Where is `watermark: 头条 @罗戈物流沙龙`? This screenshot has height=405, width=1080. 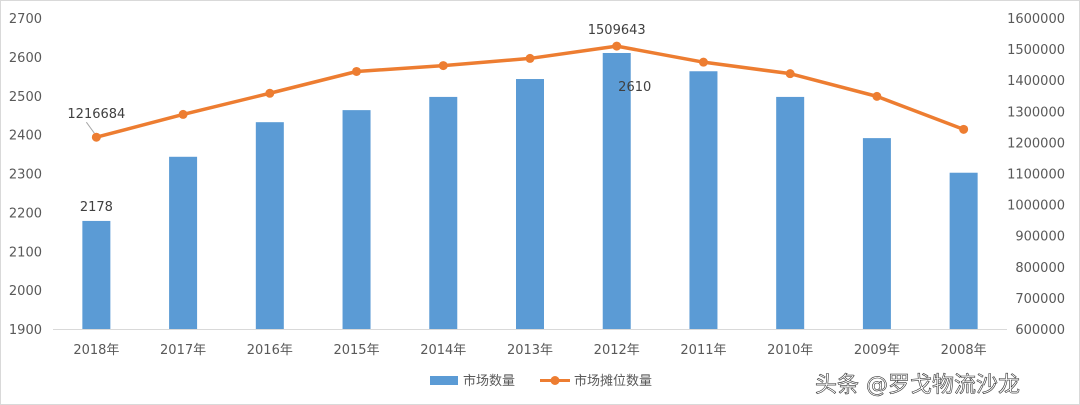 watermark: 头条 @罗戈物流沙龙 is located at coordinates (917, 385).